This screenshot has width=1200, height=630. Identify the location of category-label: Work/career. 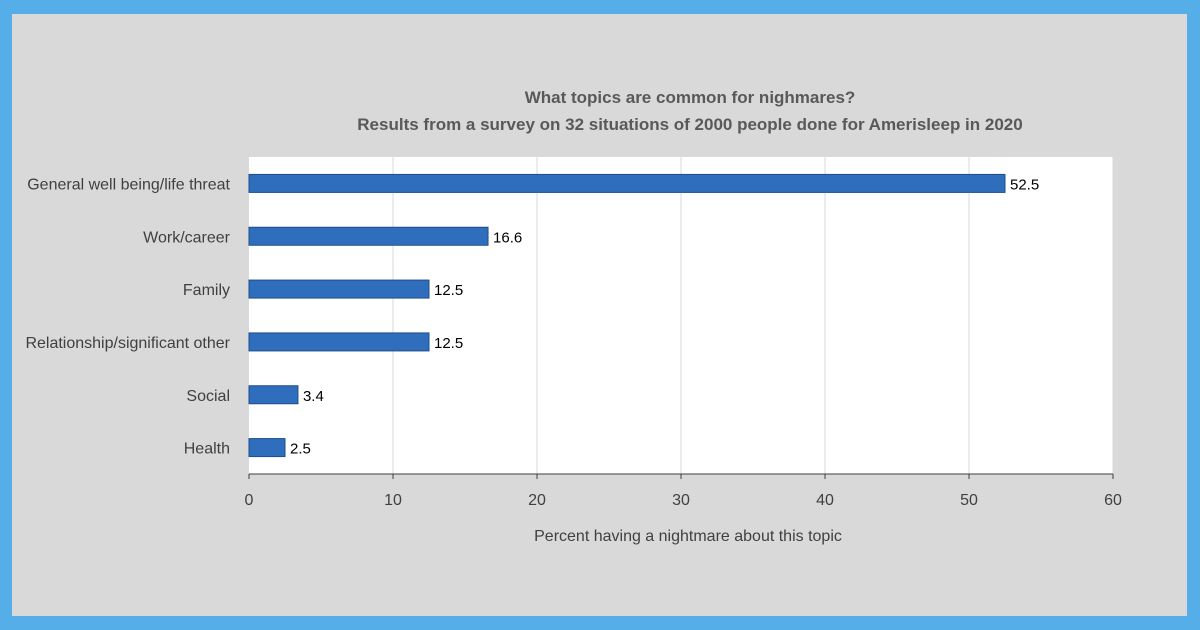
(187, 237).